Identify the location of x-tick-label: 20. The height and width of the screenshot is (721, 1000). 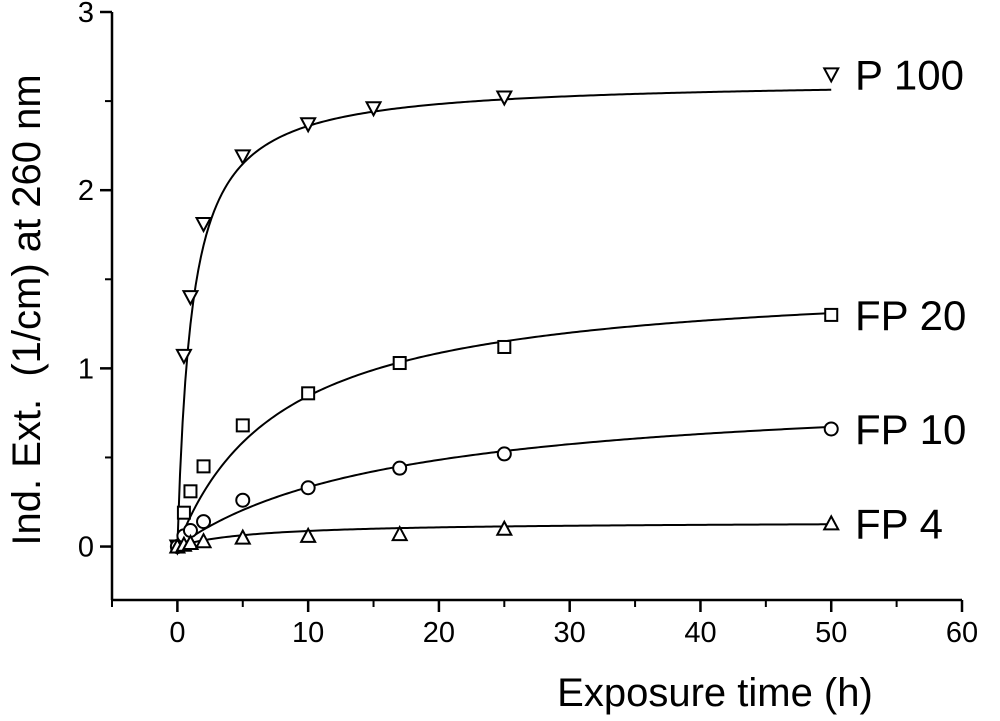
(439, 633).